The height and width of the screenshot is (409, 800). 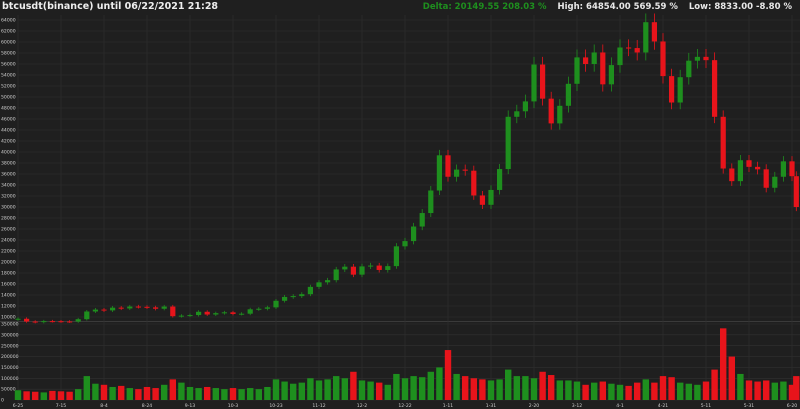 I want to click on date-tick-label: 8-24, so click(x=147, y=406).